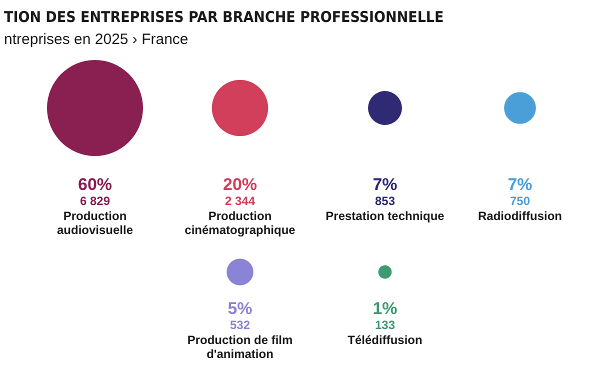 The height and width of the screenshot is (372, 600). I want to click on data-label: 2 344, so click(240, 201).